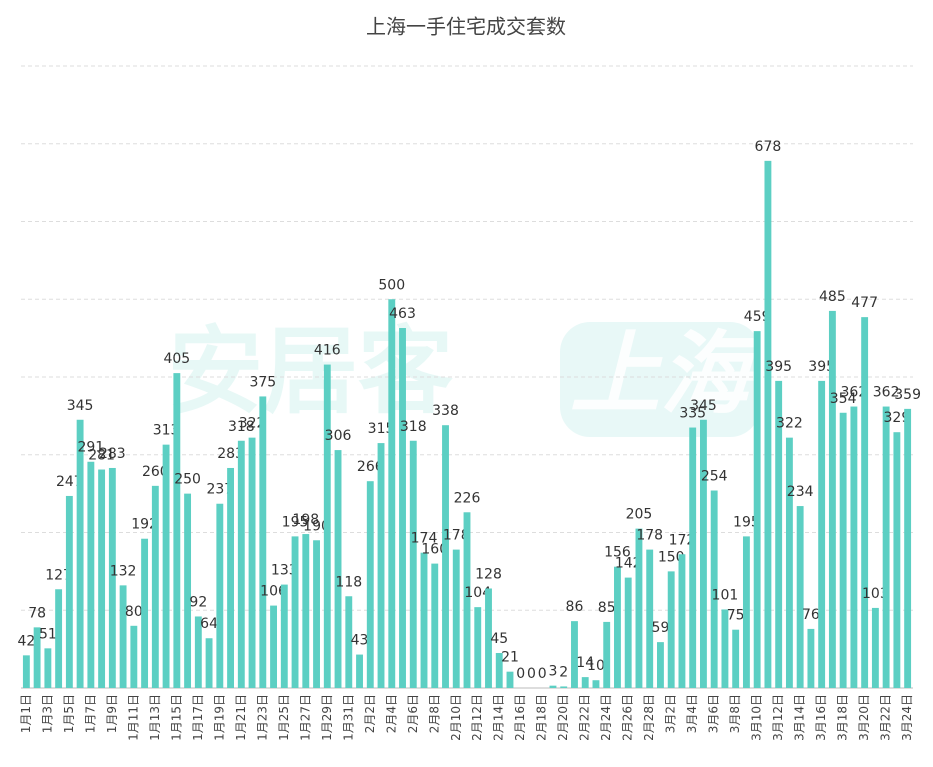 The image size is (933, 767). I want to click on x-tick-label: 2月8日, so click(434, 713).